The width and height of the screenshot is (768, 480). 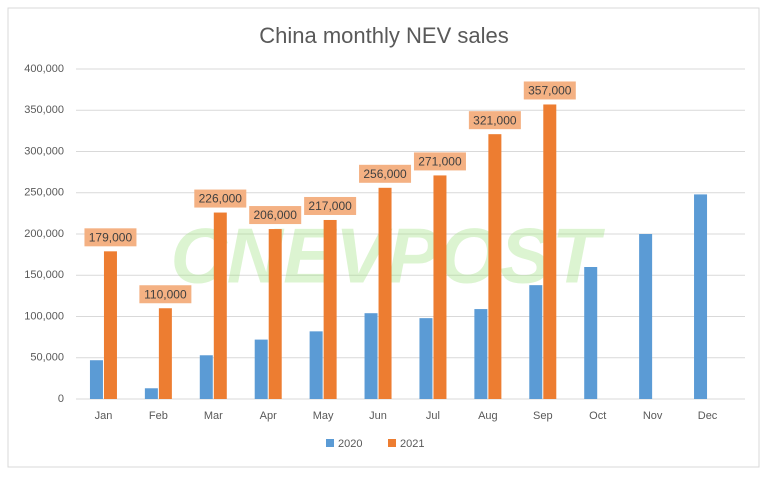 I want to click on y-tick-label: 50,000, so click(x=47, y=358).